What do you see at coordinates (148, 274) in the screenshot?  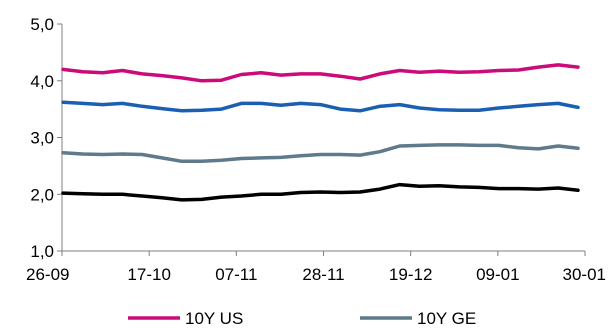 I see `x-tick-label: 17-10` at bounding box center [148, 274].